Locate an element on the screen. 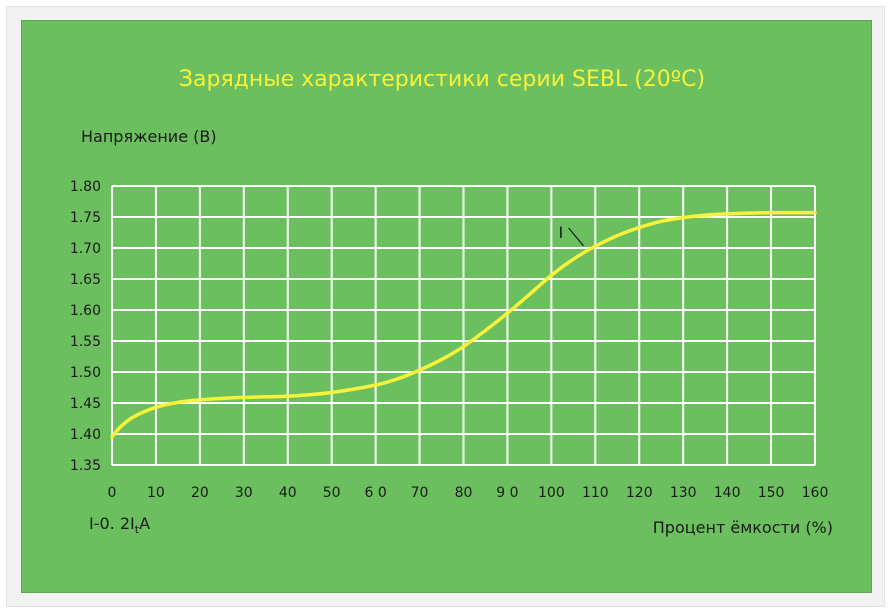  x-tick-label: 10 is located at coordinates (156, 493).